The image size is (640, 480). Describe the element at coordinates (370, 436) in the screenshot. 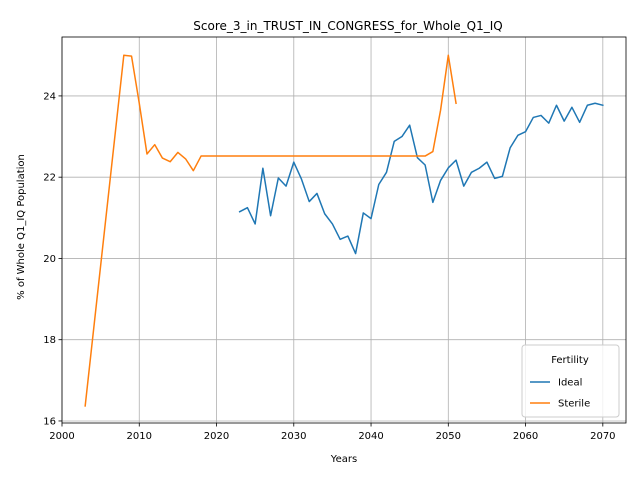

I see `x-tick-label: 2040` at that location.